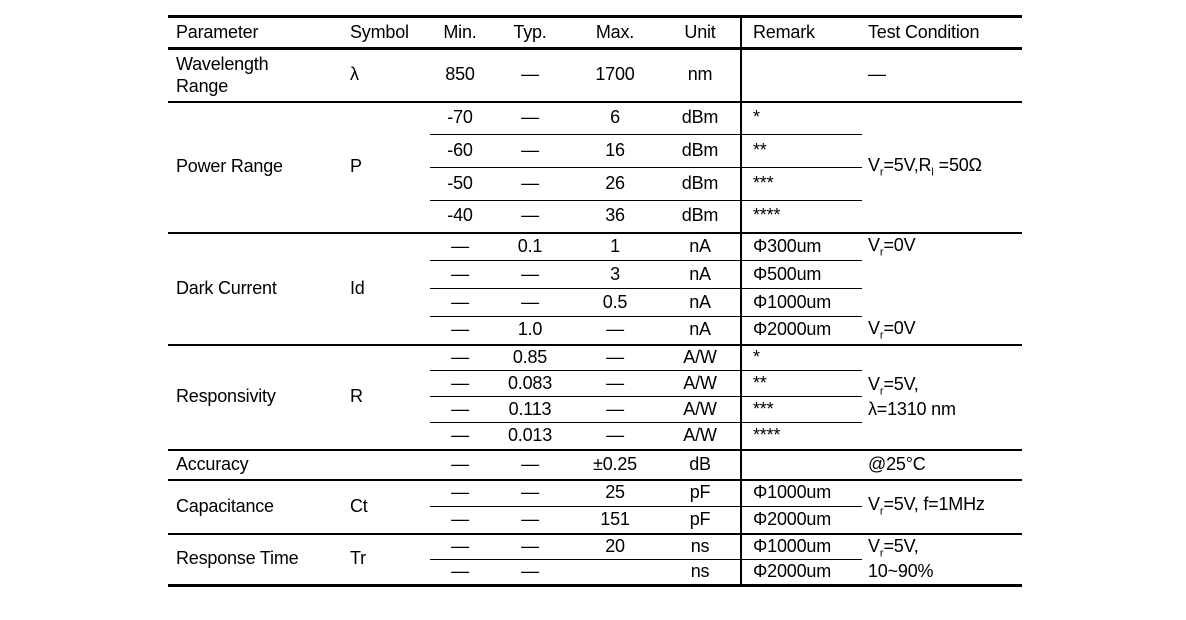 The height and width of the screenshot is (620, 1186). I want to click on typ-cell: 0.85, so click(530, 357).